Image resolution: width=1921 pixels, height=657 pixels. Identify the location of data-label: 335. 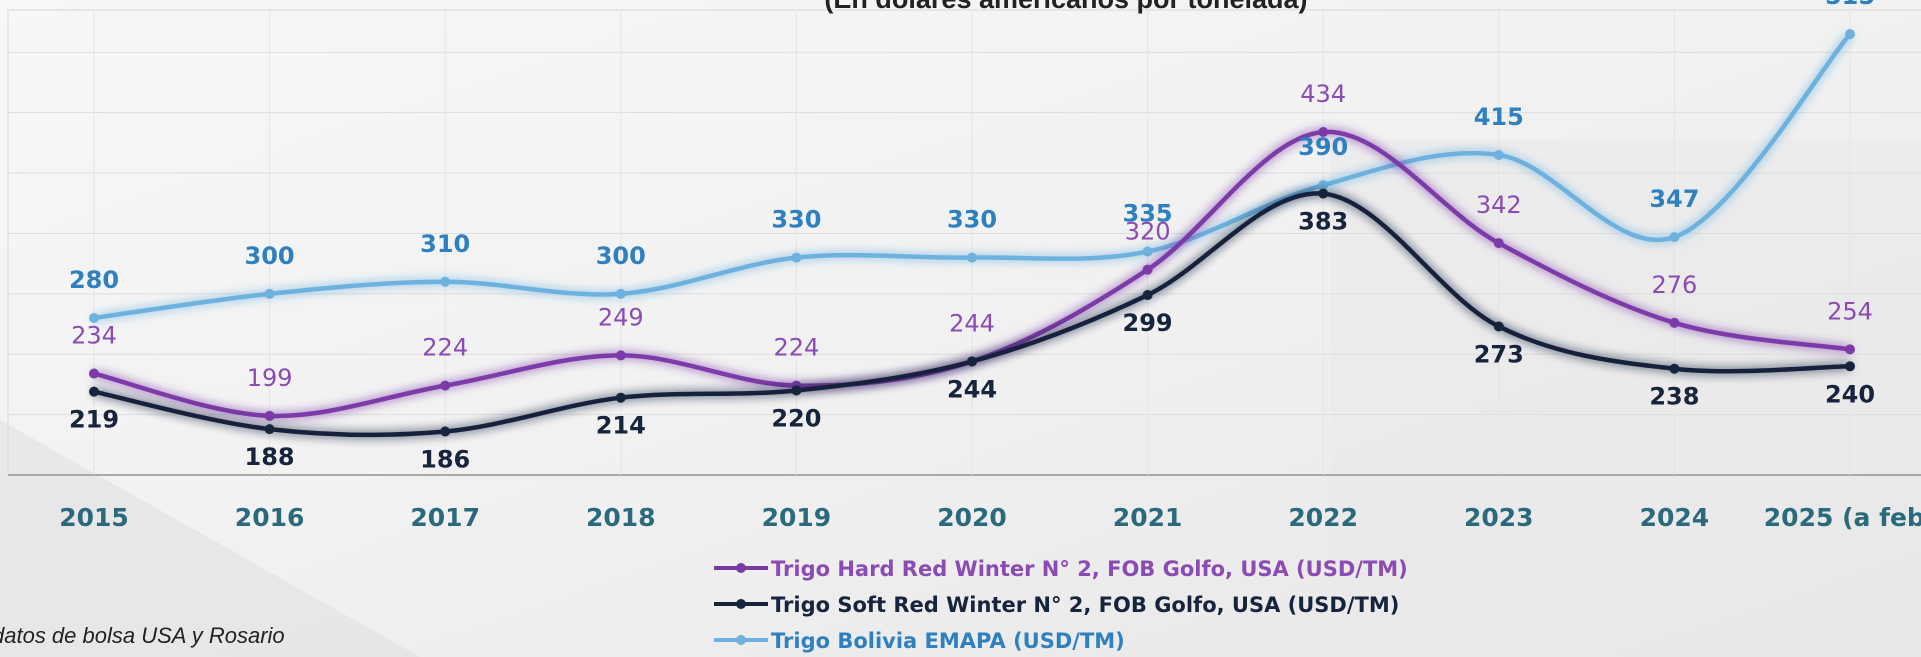
(1148, 214).